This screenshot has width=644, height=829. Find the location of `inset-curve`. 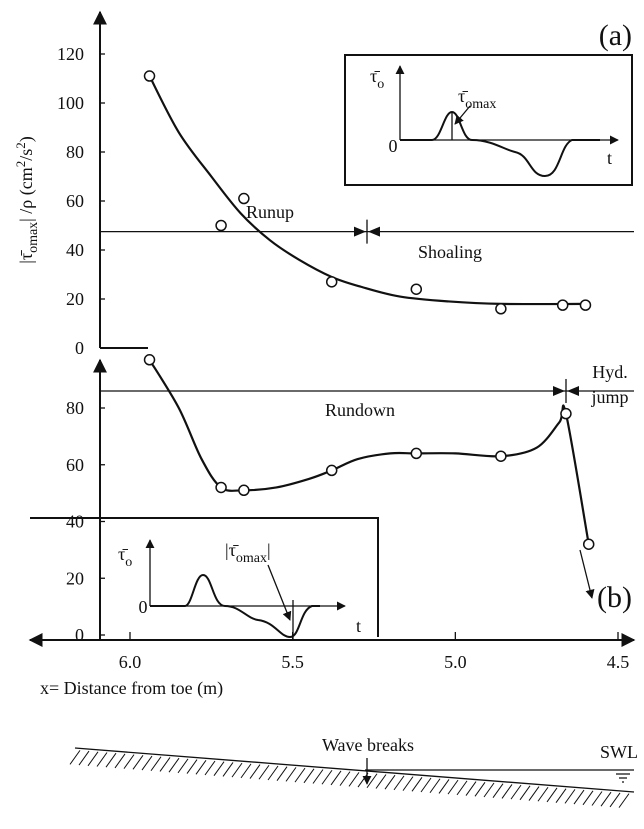

inset-curve is located at coordinates (500, 144).